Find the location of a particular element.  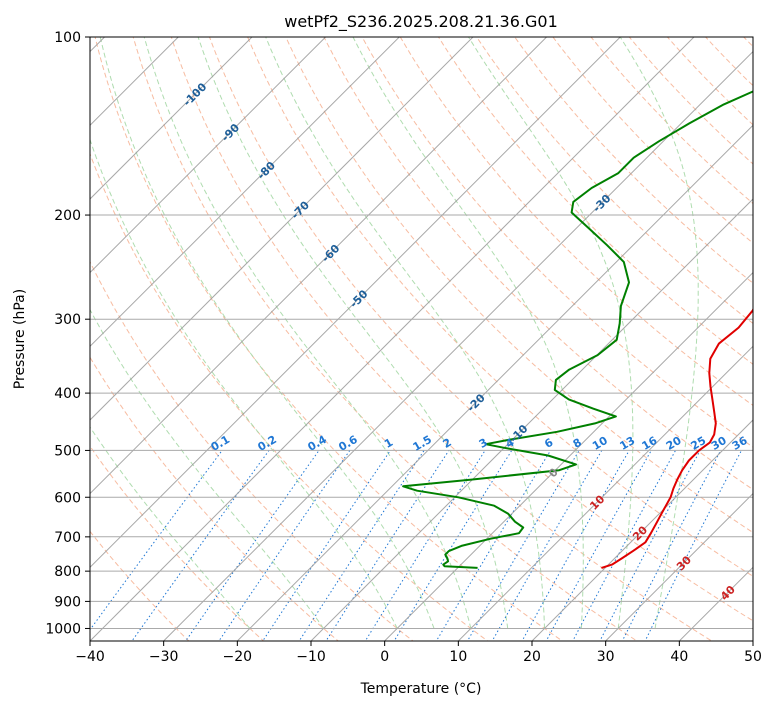

y-tick-label: 400 is located at coordinates (67, 394).